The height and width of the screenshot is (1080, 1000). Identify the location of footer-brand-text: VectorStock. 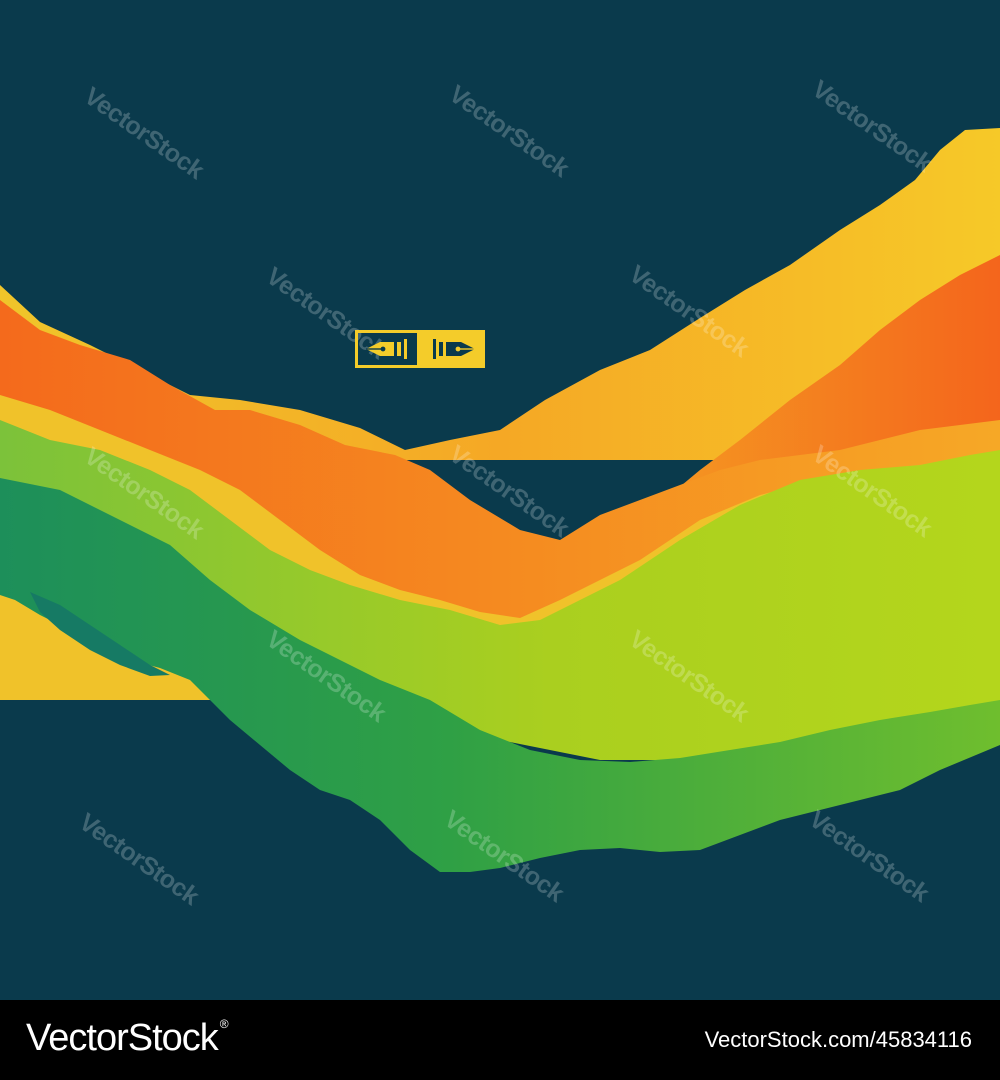
(122, 1038).